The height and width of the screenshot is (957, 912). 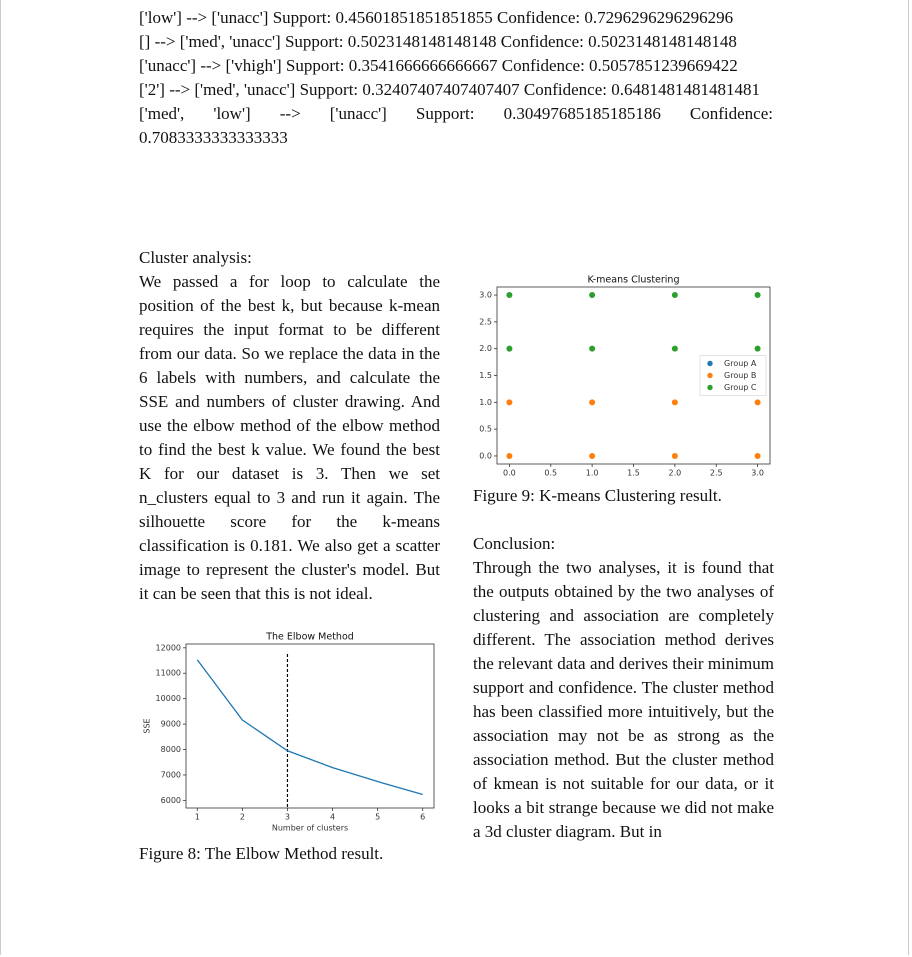 What do you see at coordinates (147, 725) in the screenshot?
I see `y-axis-label: SSE` at bounding box center [147, 725].